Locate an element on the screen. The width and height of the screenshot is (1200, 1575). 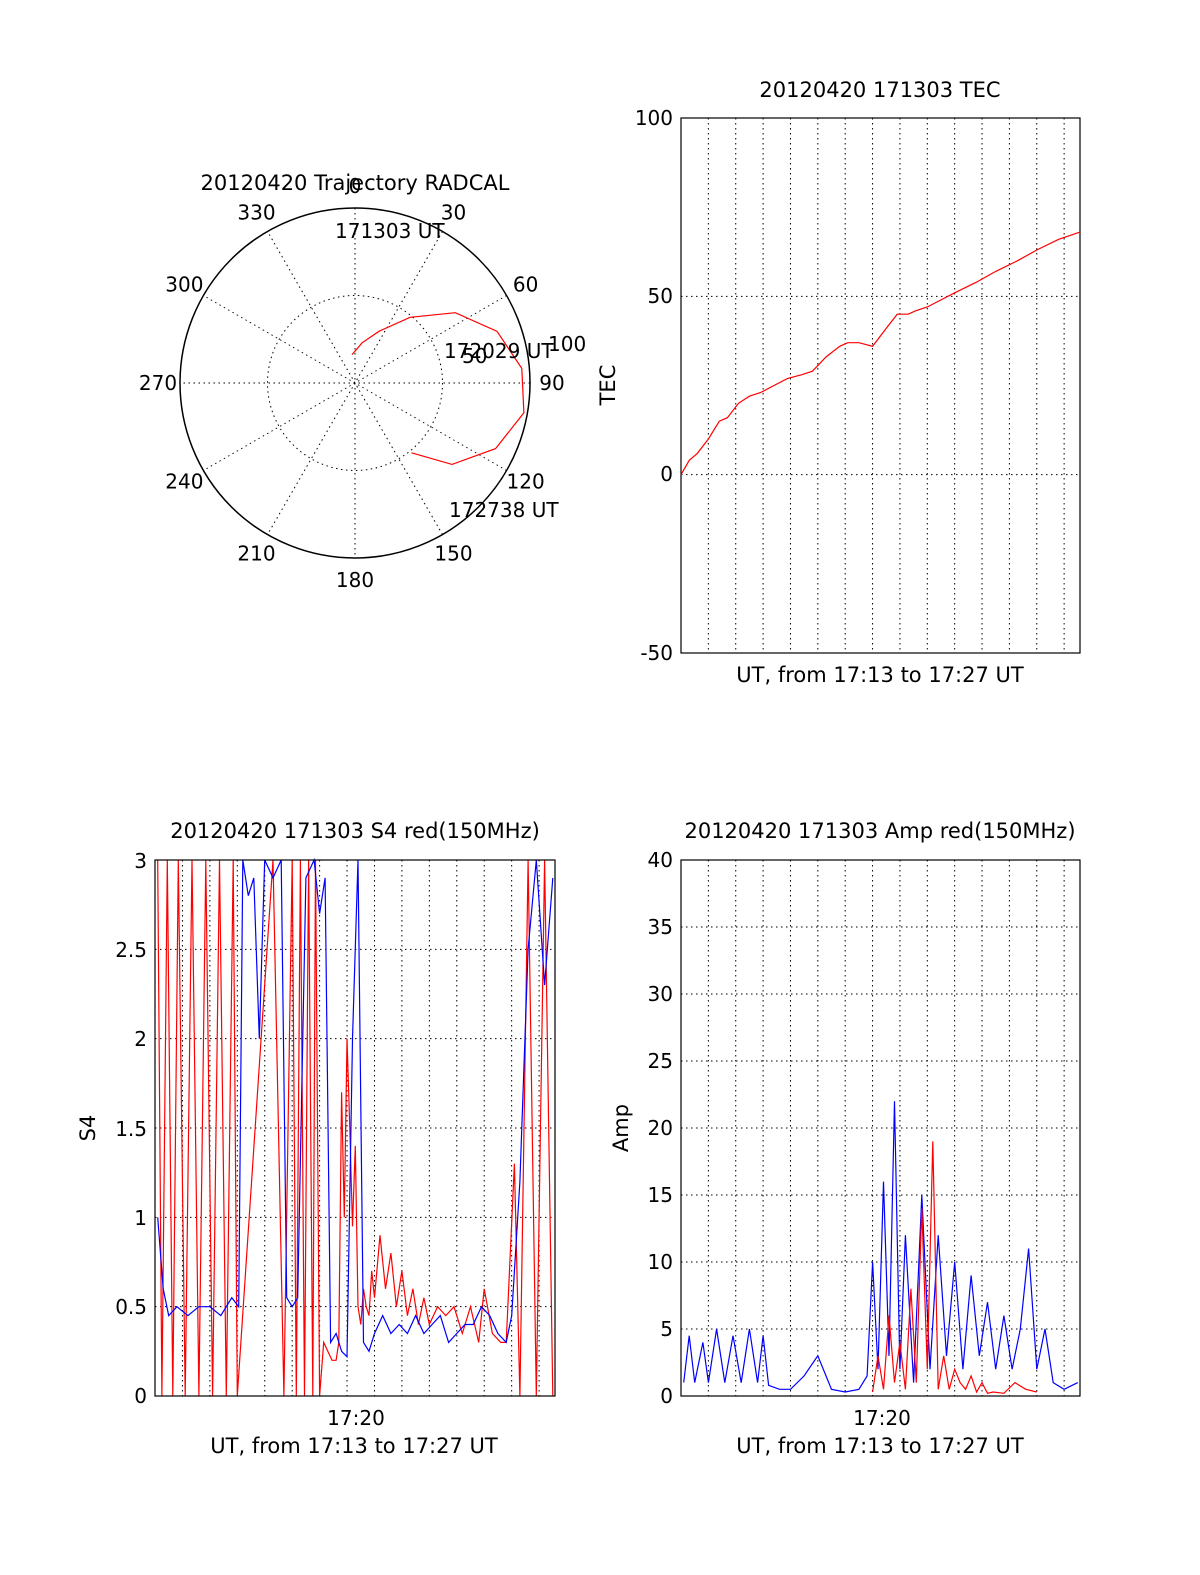
s4-series-group is located at coordinates (355, 1127).